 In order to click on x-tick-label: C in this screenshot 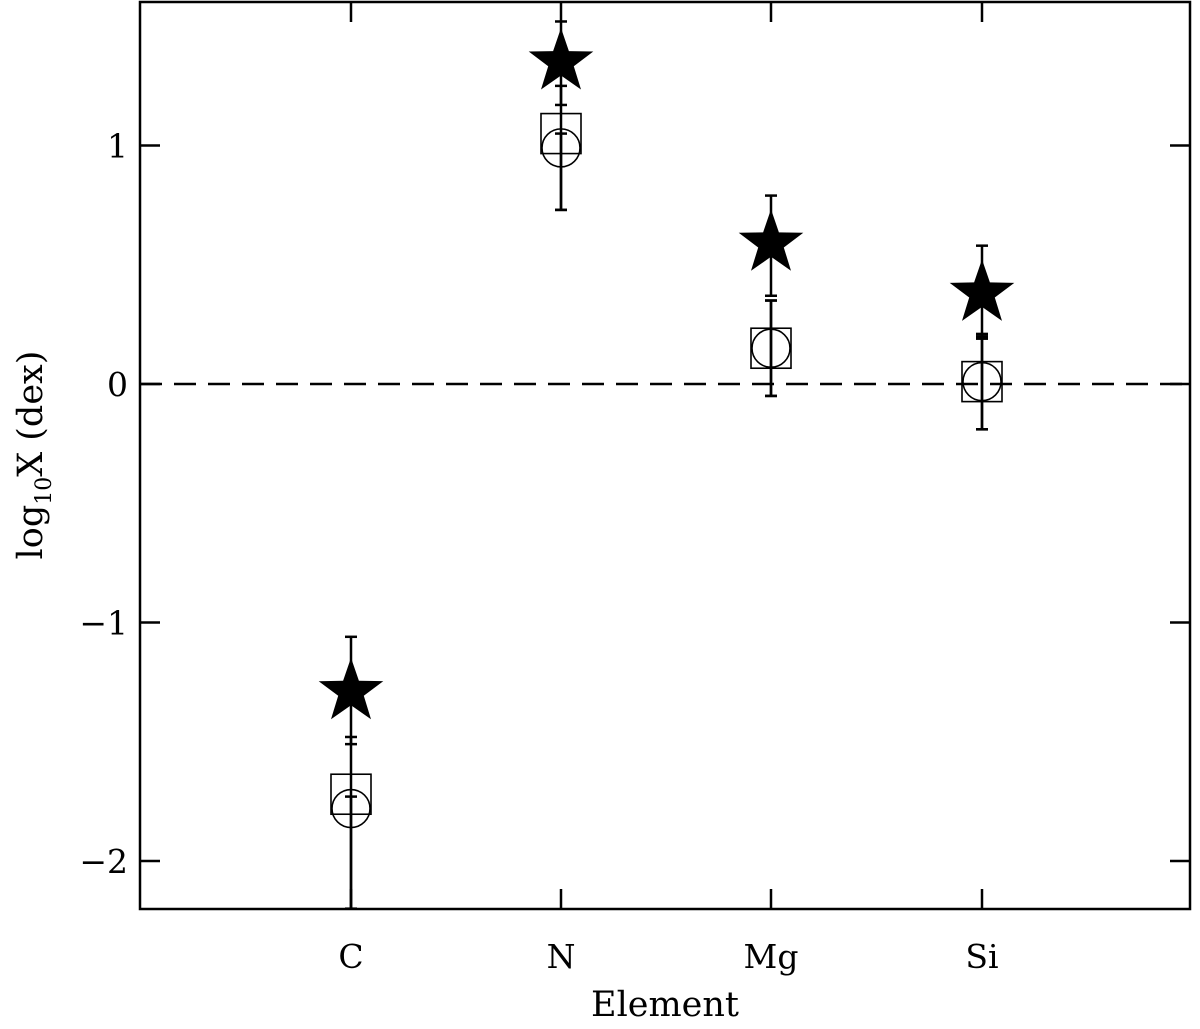, I will do `click(350, 956)`.